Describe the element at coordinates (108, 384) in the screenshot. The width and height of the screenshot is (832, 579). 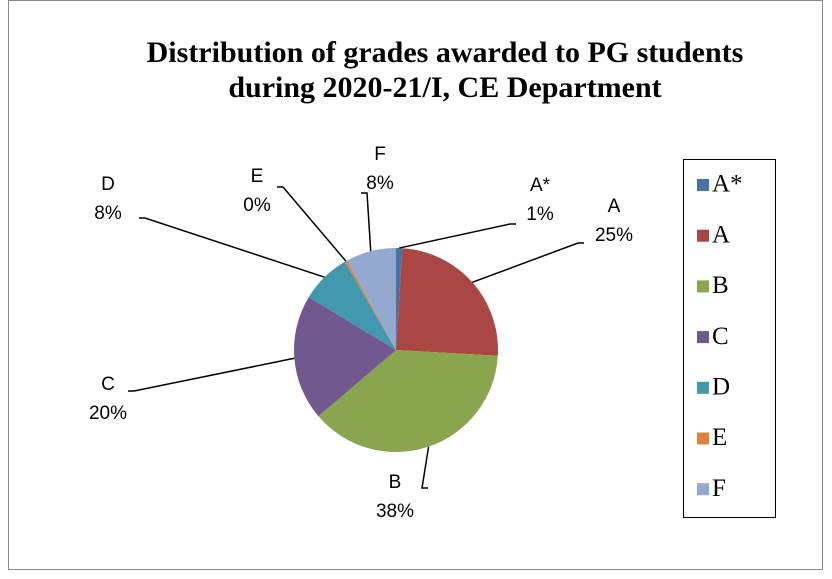
I see `slice-category-label: C` at that location.